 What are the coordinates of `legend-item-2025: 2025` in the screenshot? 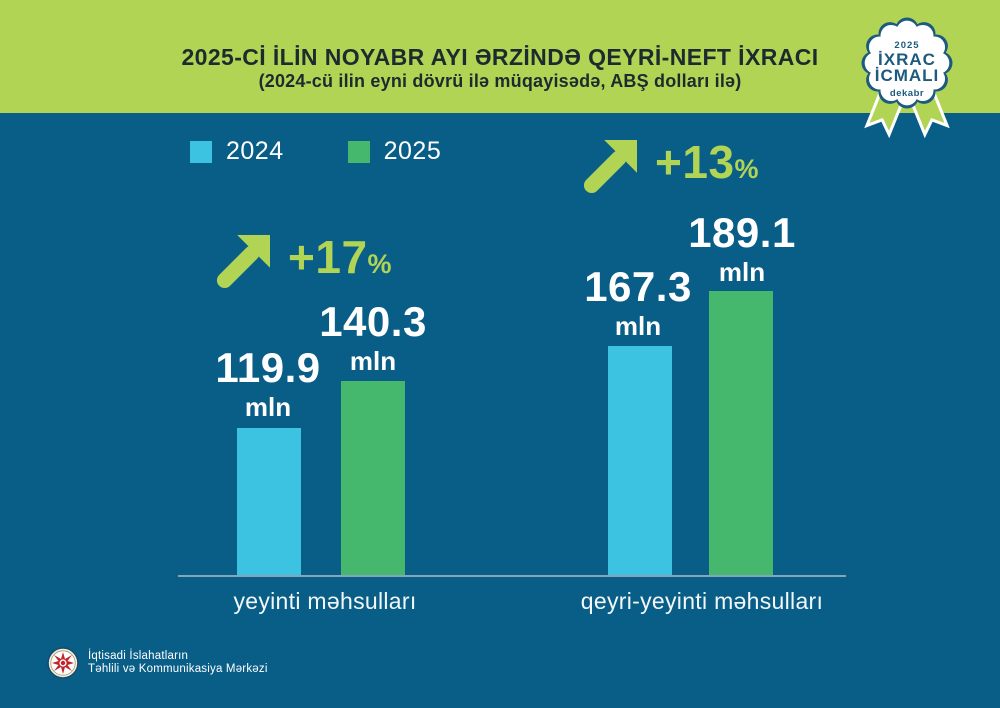 It's located at (394, 151).